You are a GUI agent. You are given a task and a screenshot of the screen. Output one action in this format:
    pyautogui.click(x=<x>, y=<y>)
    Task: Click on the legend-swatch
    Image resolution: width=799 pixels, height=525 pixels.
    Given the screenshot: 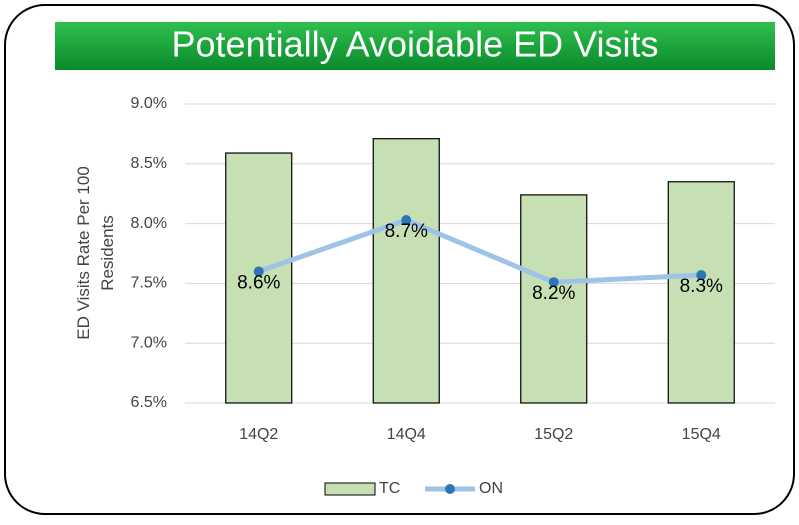 What is the action you would take?
    pyautogui.click(x=350, y=489)
    